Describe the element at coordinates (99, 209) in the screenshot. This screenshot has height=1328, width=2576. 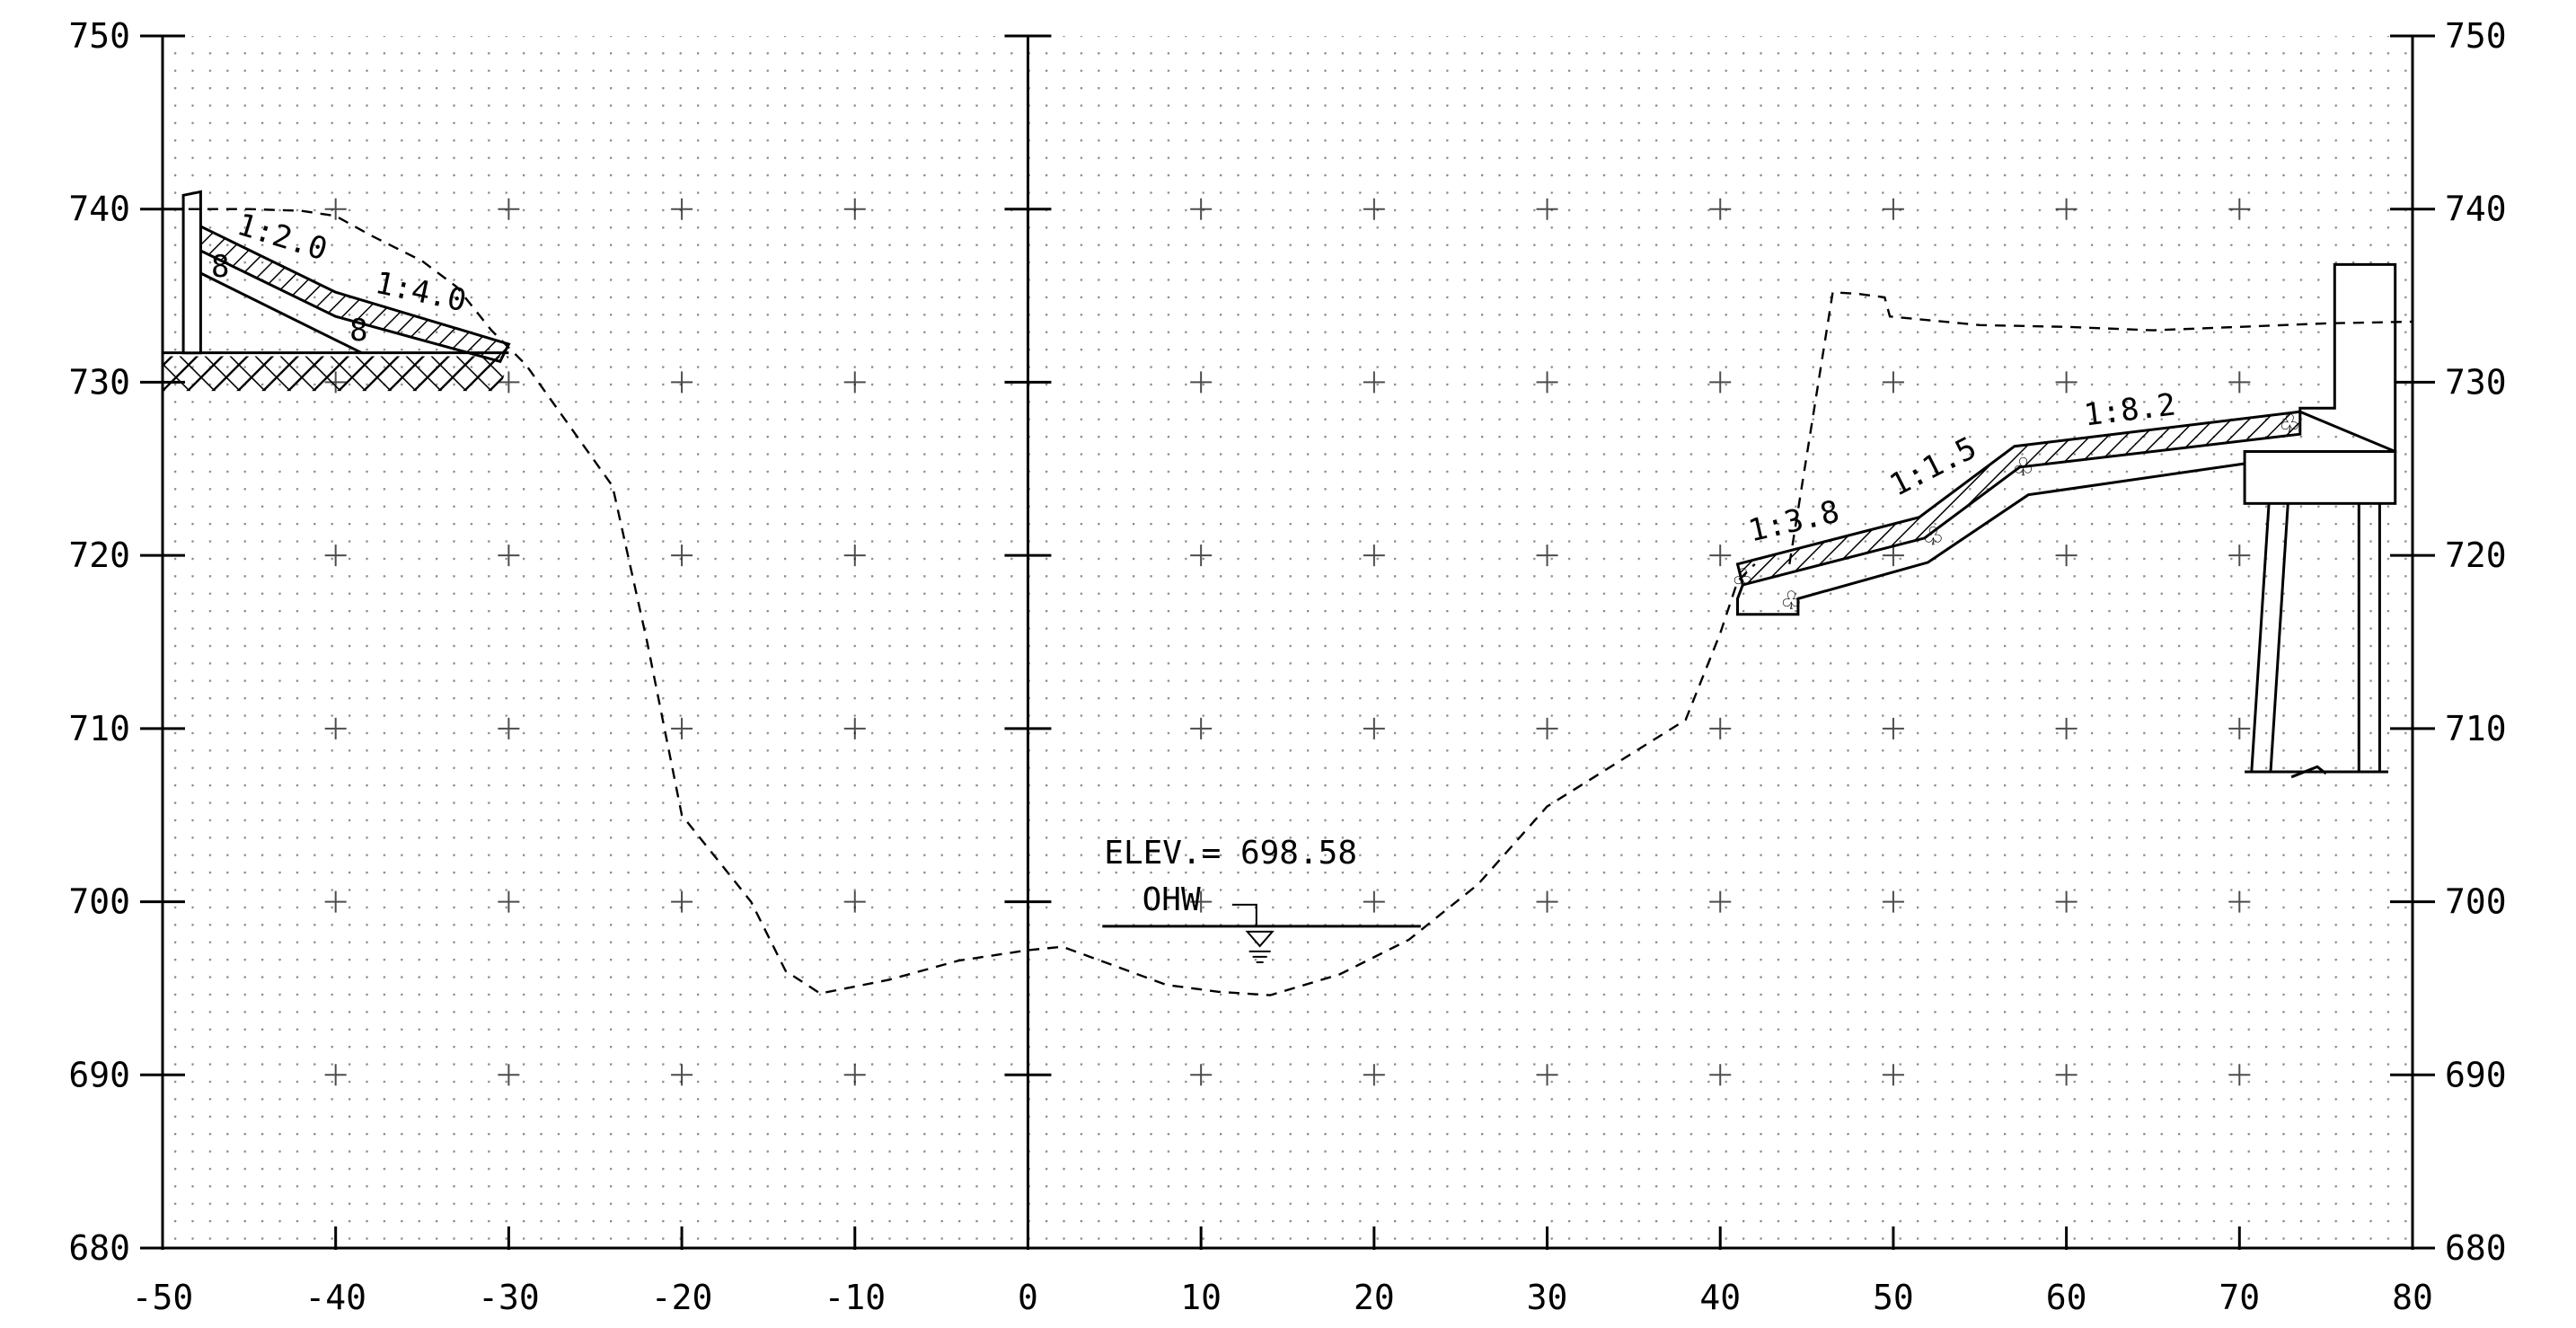
I see `y-tick-label-left: 740` at that location.